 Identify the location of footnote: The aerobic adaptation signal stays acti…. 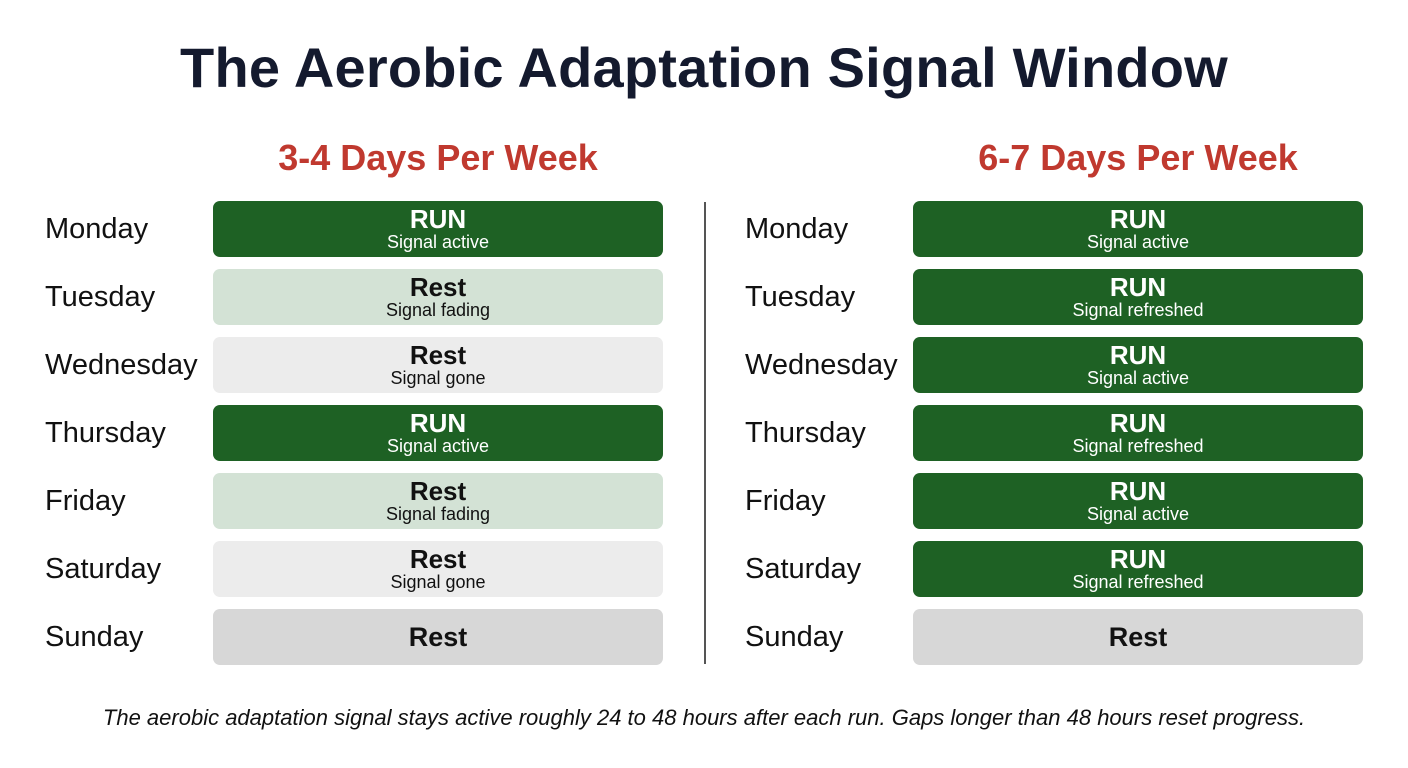
(704, 717).